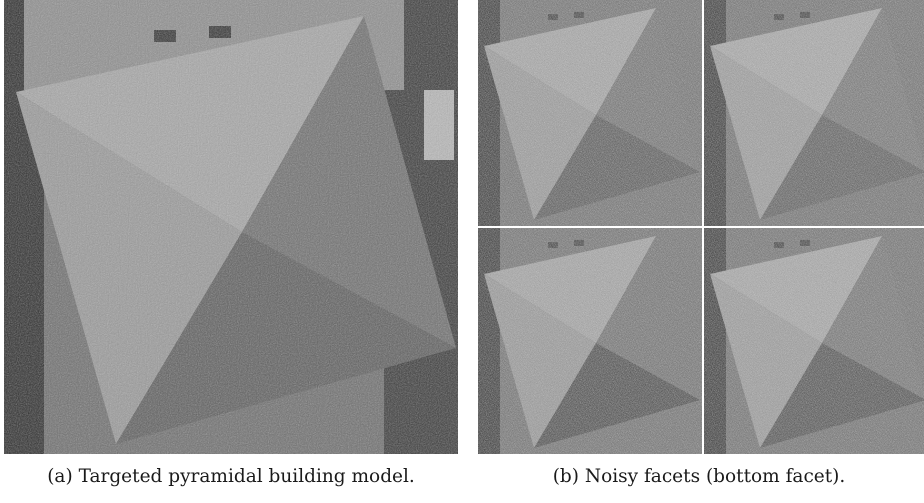 The image size is (924, 503). I want to click on caption-a: (a) Targeted pyramidal building model., so click(231, 476).